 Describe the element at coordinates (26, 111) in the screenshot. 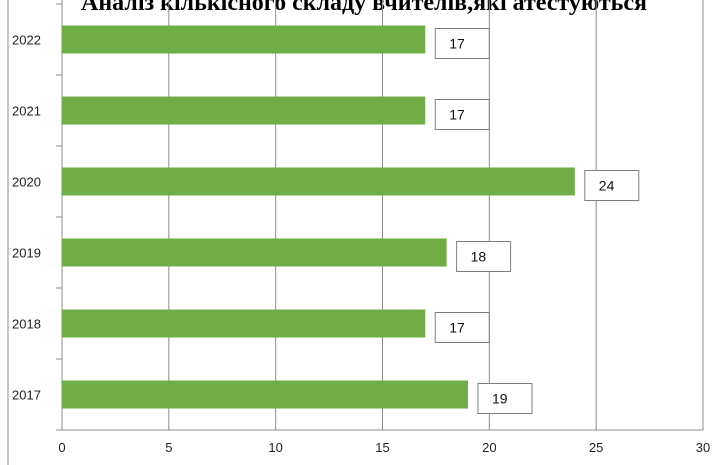

I see `y-tick-label: 2021` at that location.